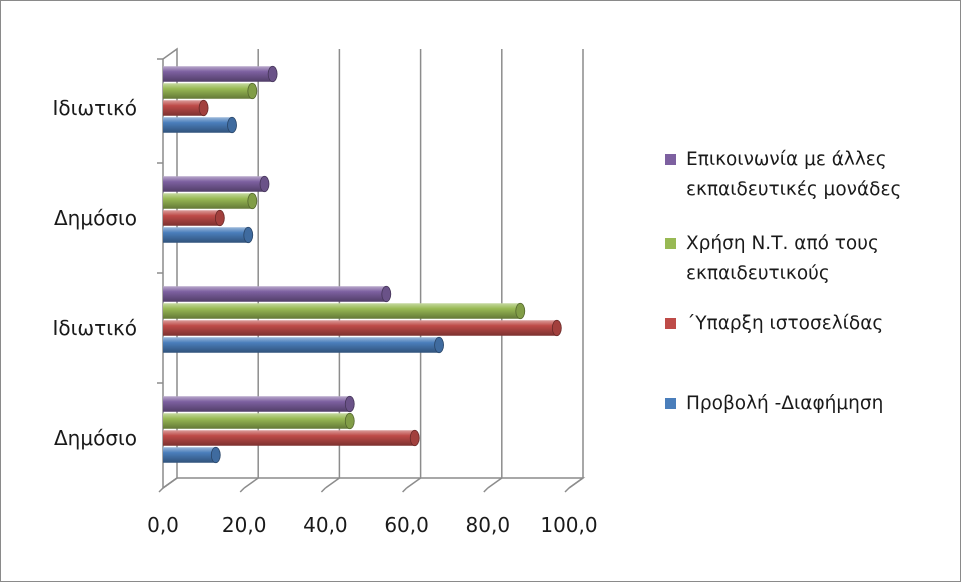 The height and width of the screenshot is (583, 961). What do you see at coordinates (488, 525) in the screenshot?
I see `x-tick-label: 80,0` at bounding box center [488, 525].